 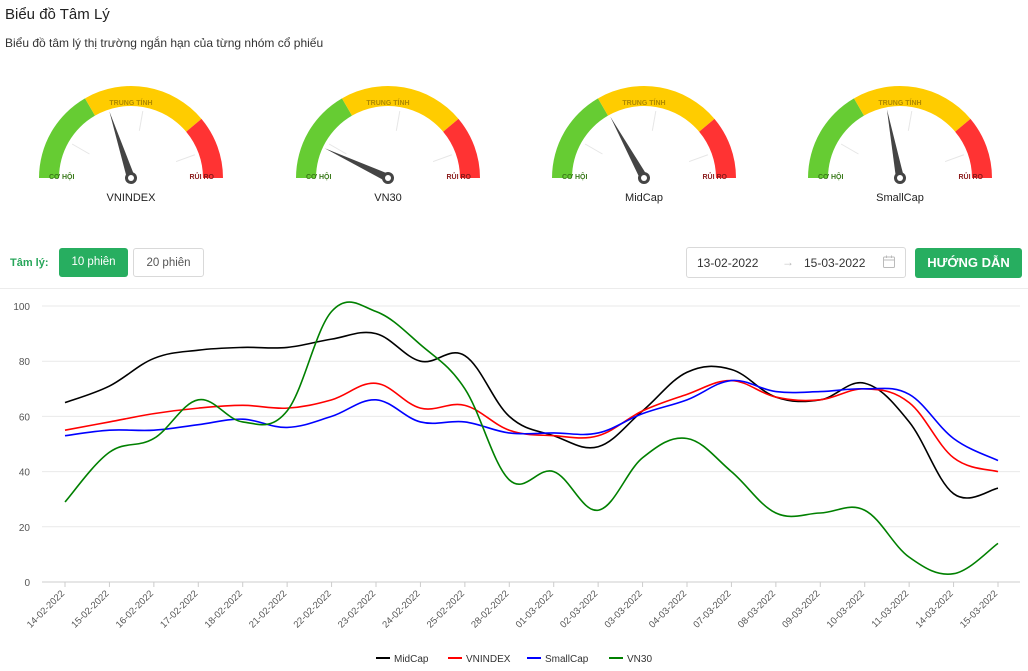 What do you see at coordinates (846, 609) in the screenshot?
I see `x-tick-label: 10-03-2022` at bounding box center [846, 609].